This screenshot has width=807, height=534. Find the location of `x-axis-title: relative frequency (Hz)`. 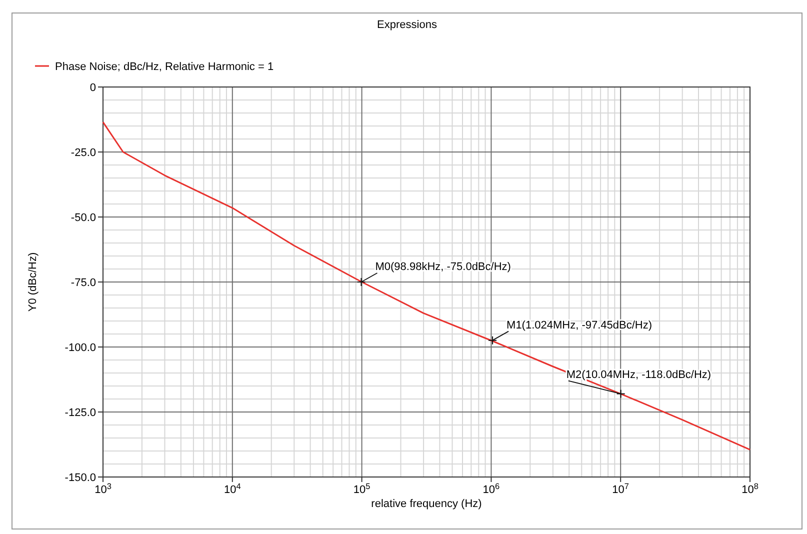

x-axis-title: relative frequency (Hz) is located at coordinates (426, 504).